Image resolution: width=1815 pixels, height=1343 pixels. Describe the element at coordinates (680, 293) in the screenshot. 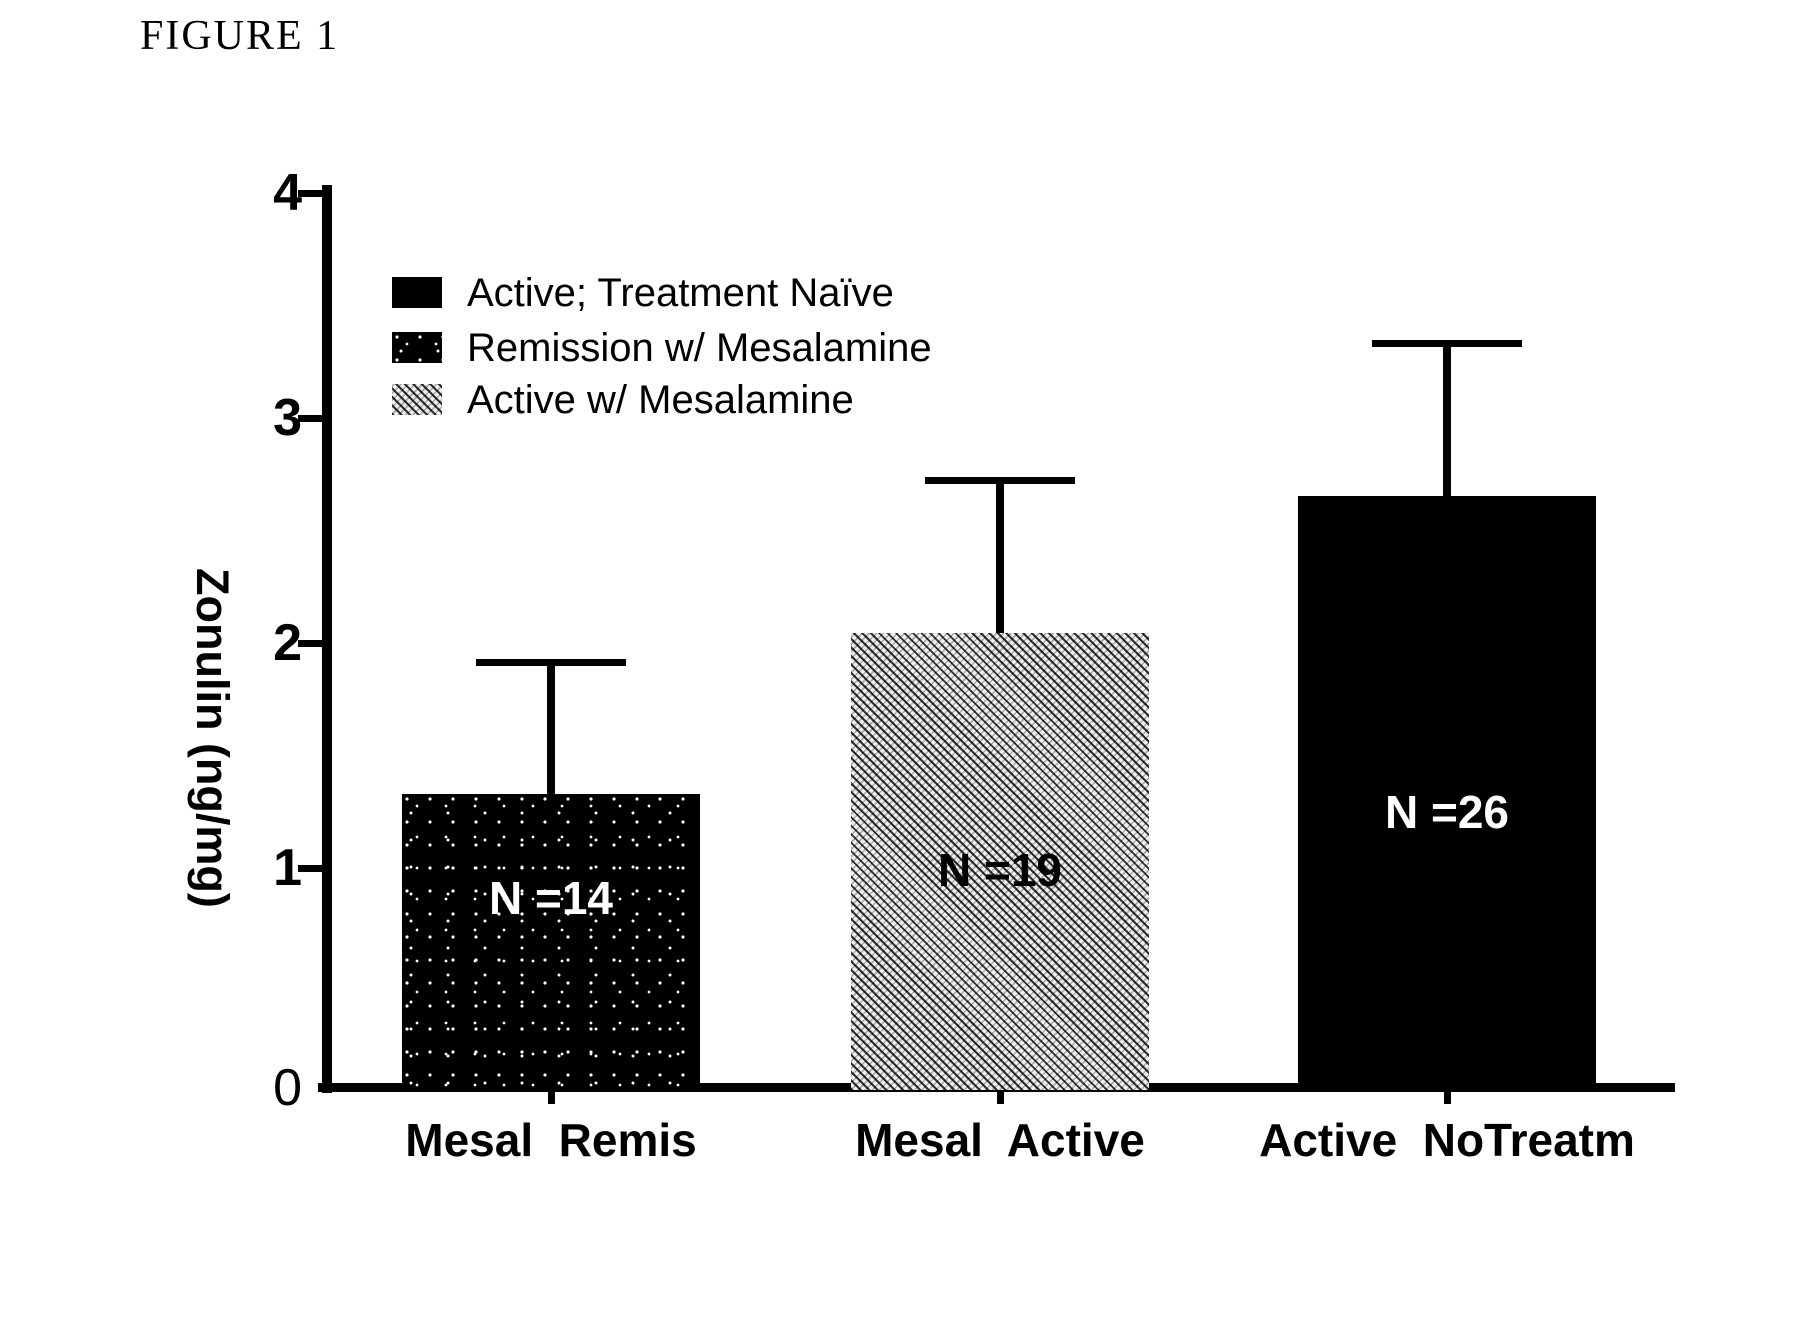

I see `legend-label: Active; Treatment Naïve` at that location.